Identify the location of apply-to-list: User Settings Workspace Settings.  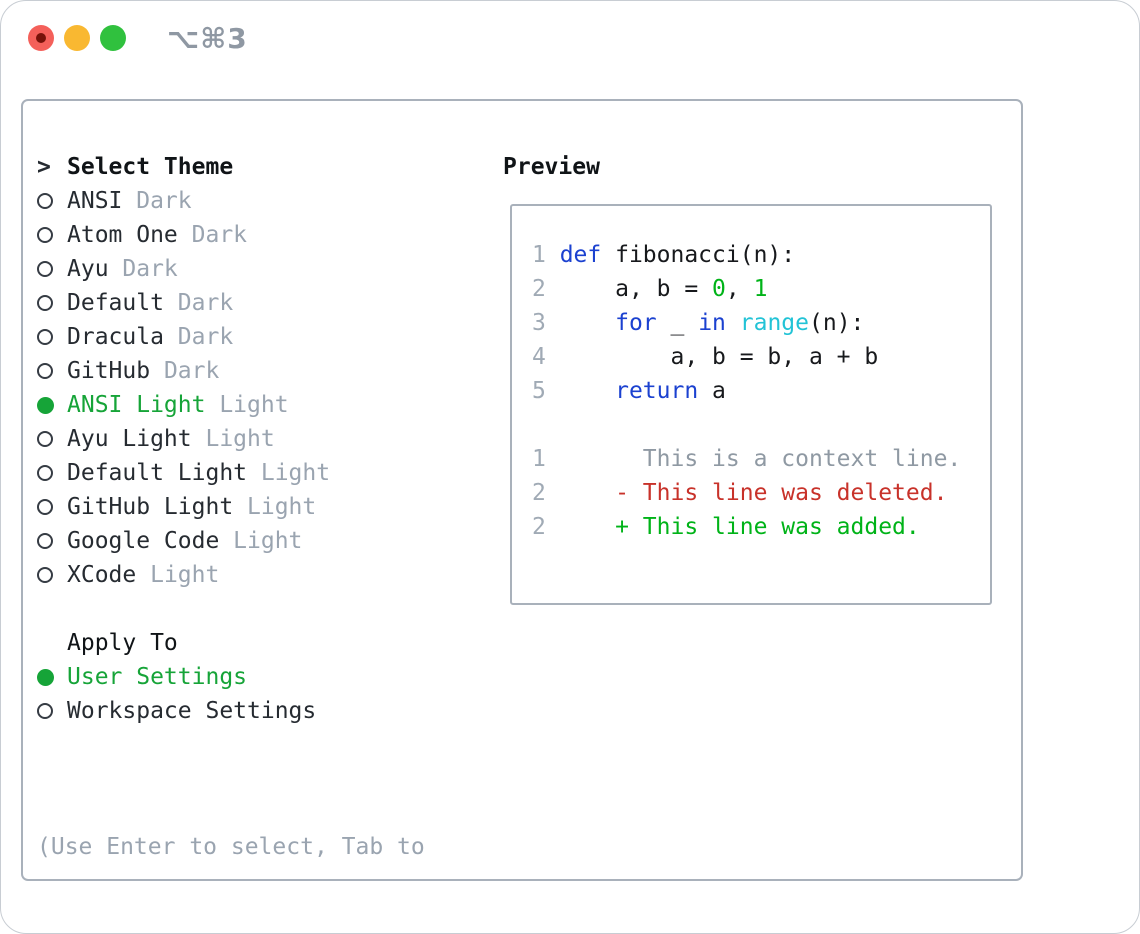
(231, 694).